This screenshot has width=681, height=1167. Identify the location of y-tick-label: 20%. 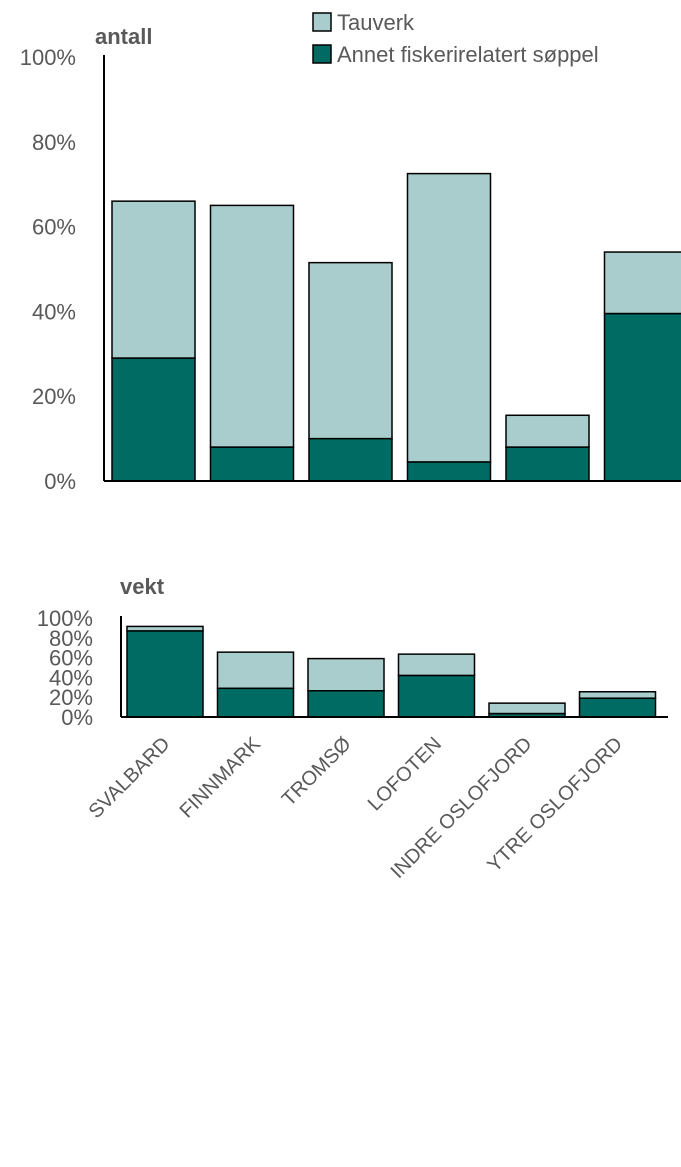
(54, 396).